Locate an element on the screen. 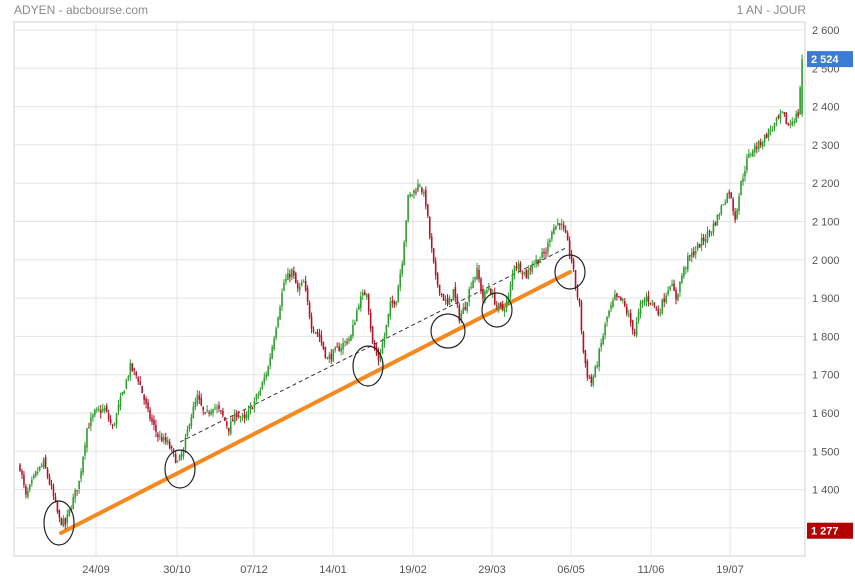 The height and width of the screenshot is (580, 855). y-tick-label: 2 200 is located at coordinates (826, 184).